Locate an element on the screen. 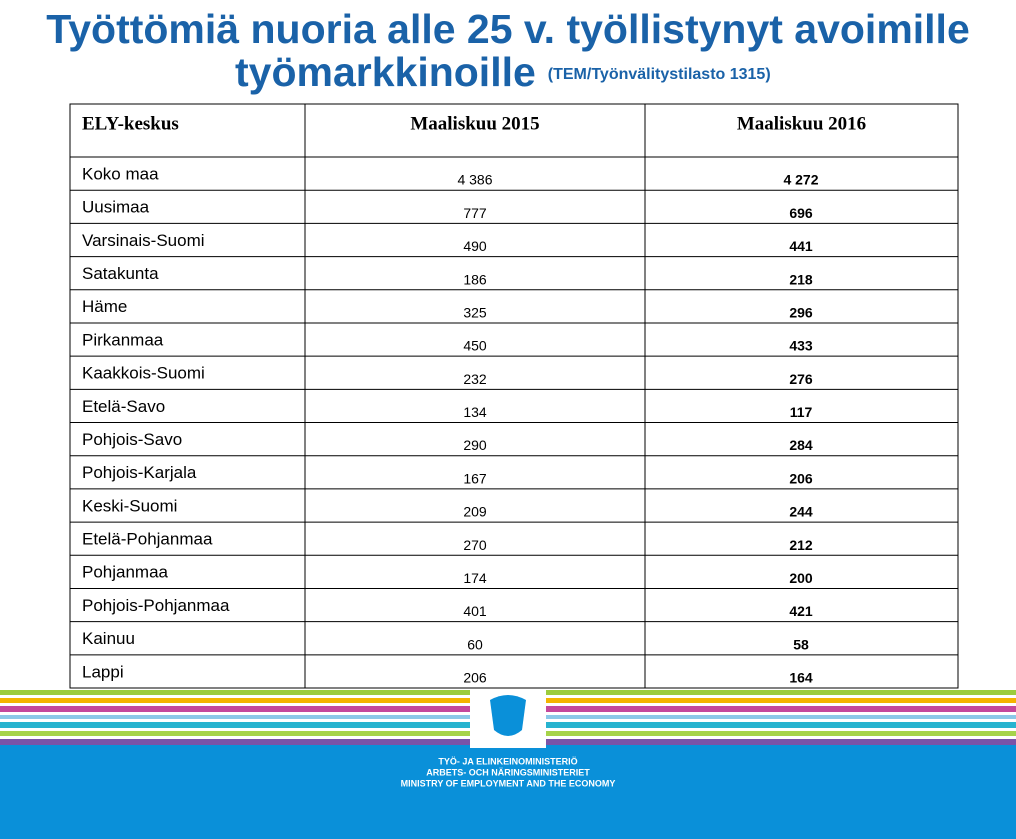  value-2016: 276 is located at coordinates (801, 379).